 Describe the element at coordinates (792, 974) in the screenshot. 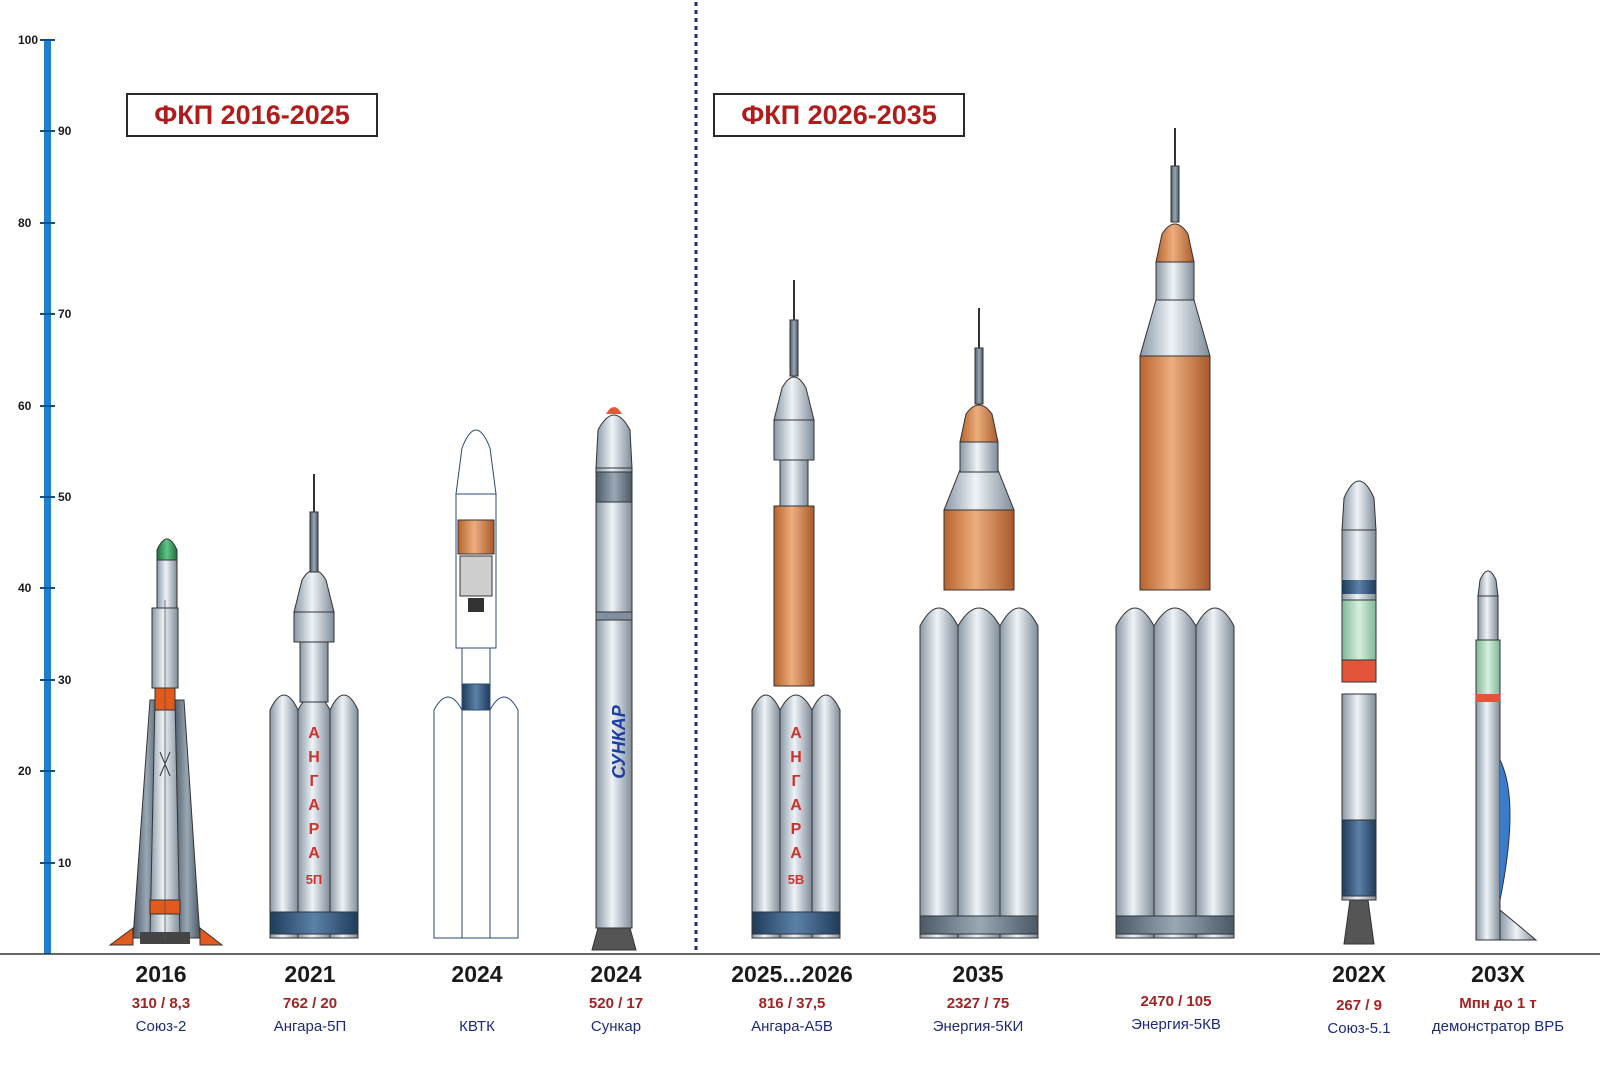

I see `vehicle-year: 2025...2026` at that location.